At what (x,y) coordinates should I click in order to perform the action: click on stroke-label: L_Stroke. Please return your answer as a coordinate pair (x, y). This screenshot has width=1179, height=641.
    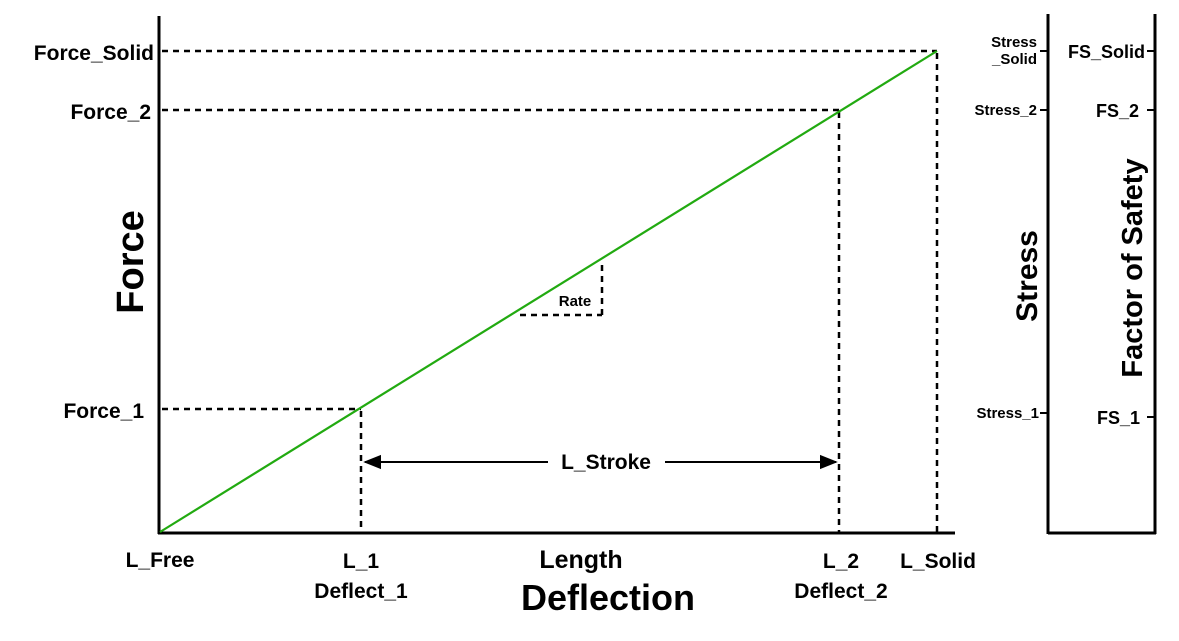
    Looking at the image, I should click on (606, 462).